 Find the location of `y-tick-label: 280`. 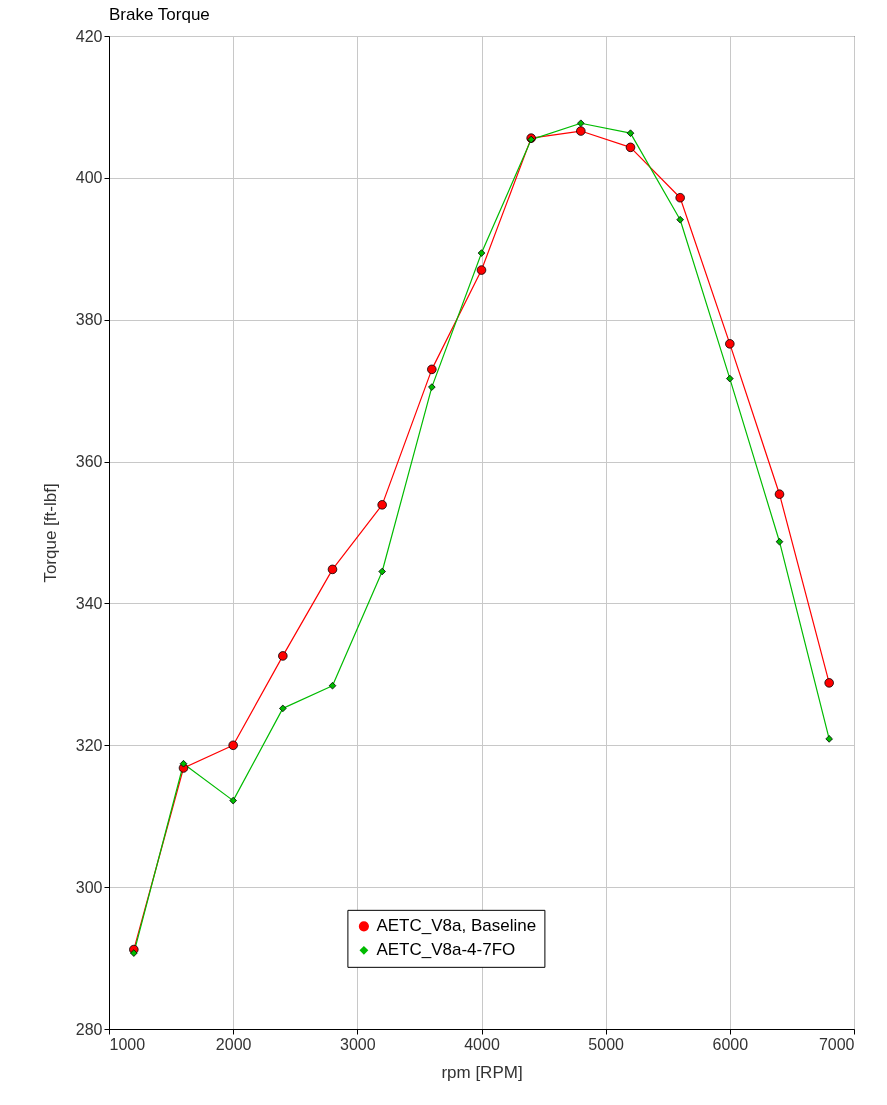

y-tick-label: 280 is located at coordinates (89, 1029).